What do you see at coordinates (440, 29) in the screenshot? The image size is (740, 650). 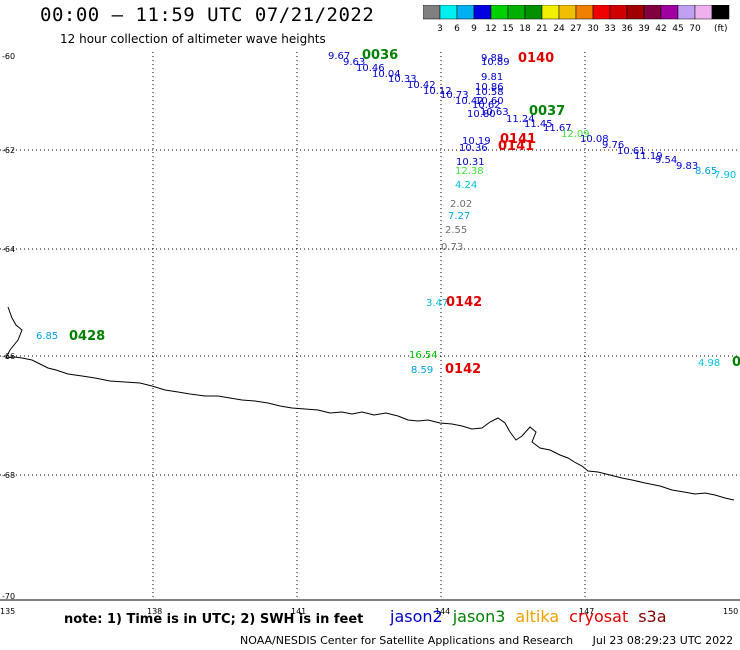 I see `color-scale-label: 3` at bounding box center [440, 29].